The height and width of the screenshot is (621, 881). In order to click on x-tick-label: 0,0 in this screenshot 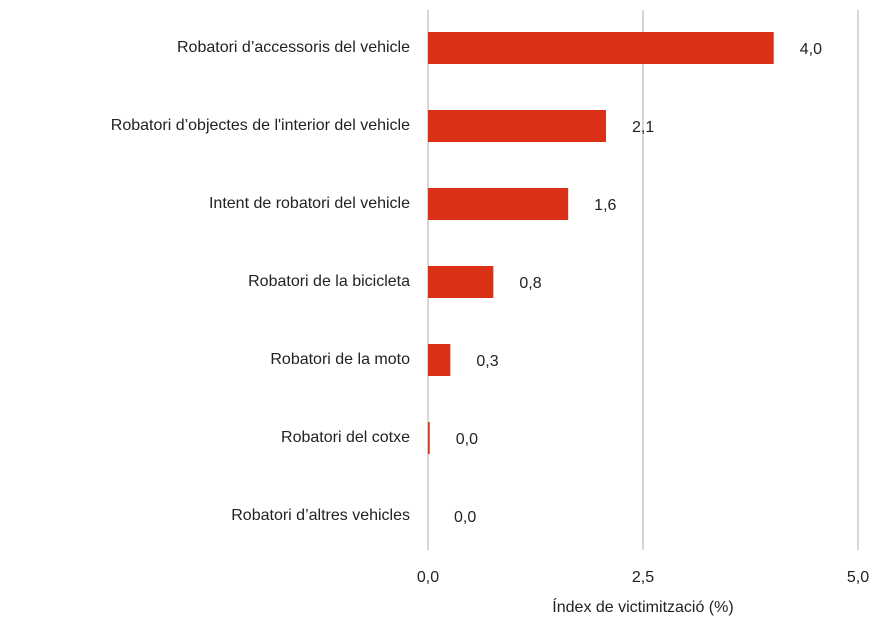, I will do `click(428, 577)`.